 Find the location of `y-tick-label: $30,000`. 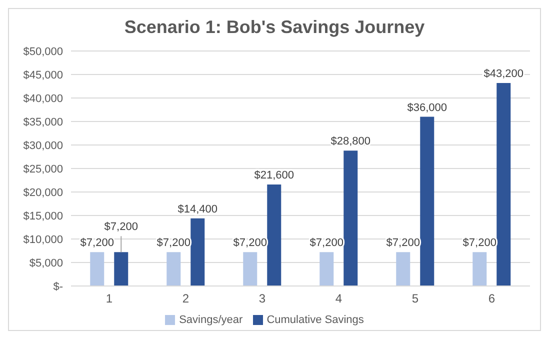

y-tick-label: $30,000 is located at coordinates (43, 146).